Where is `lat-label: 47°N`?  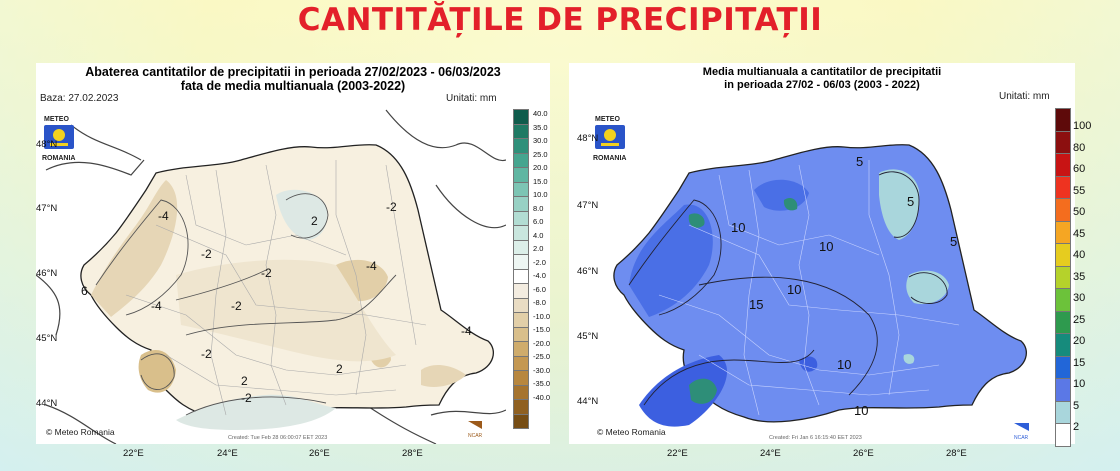
lat-label: 47°N is located at coordinates (588, 205).